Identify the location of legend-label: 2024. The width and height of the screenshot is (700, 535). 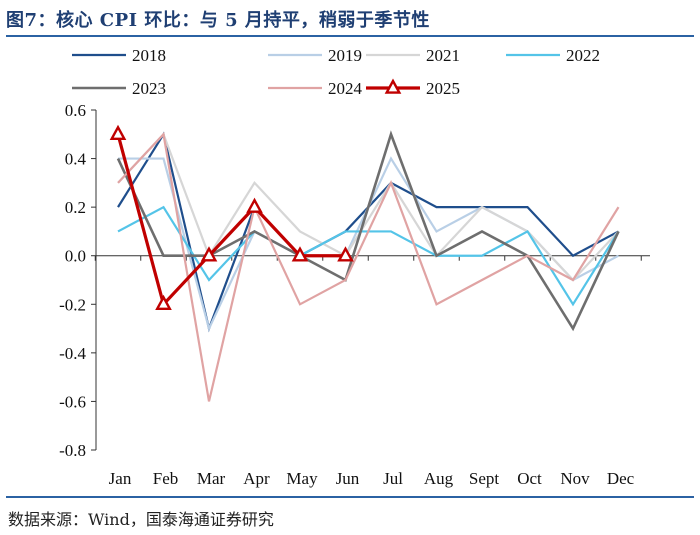
(345, 88).